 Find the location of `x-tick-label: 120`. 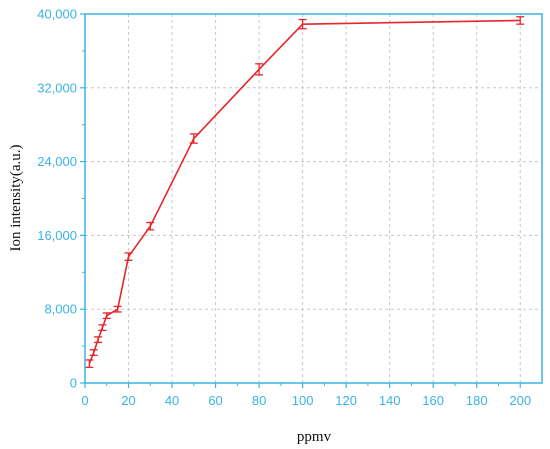

x-tick-label: 120 is located at coordinates (346, 400).